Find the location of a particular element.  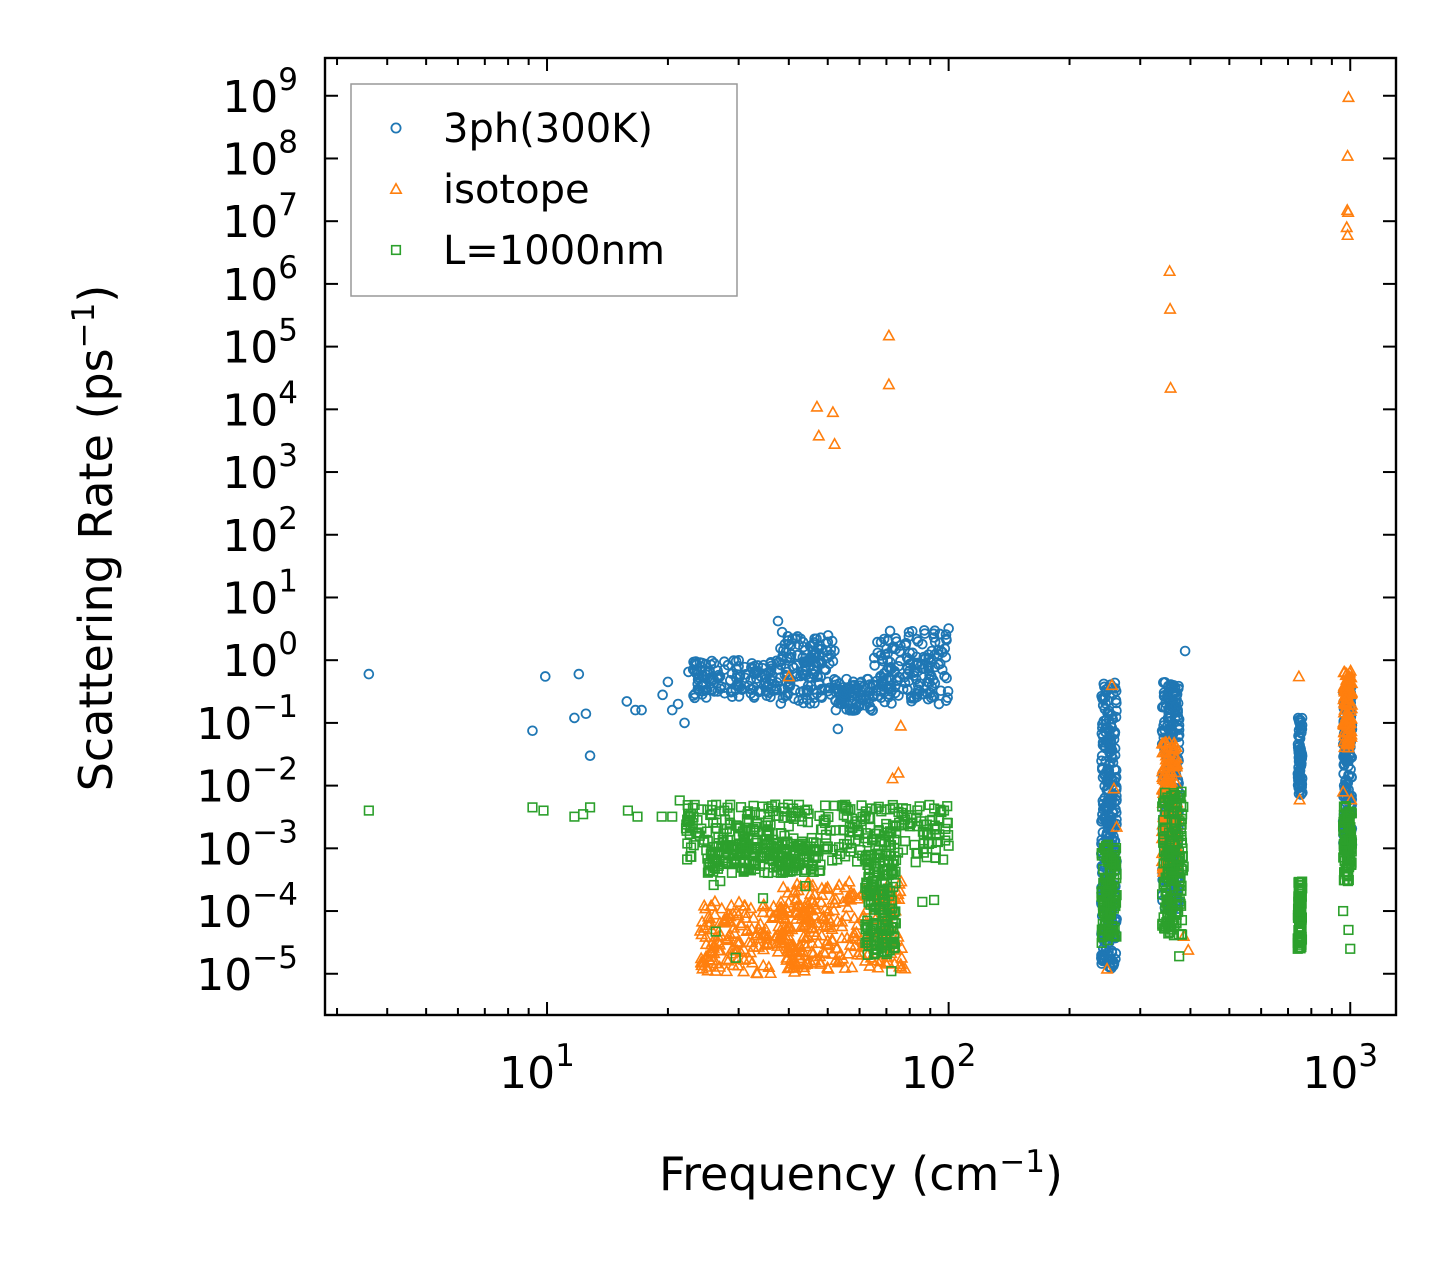

y-tick-label: 10² is located at coordinates (260, 531).